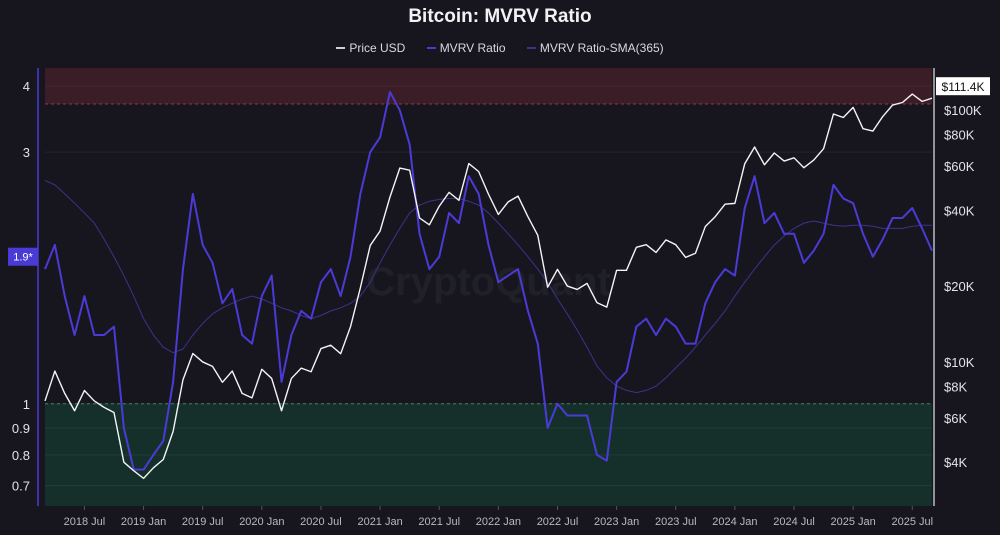  I want to click on legend-label-sma: MVRV Ratio-SMA(365), so click(601, 48).